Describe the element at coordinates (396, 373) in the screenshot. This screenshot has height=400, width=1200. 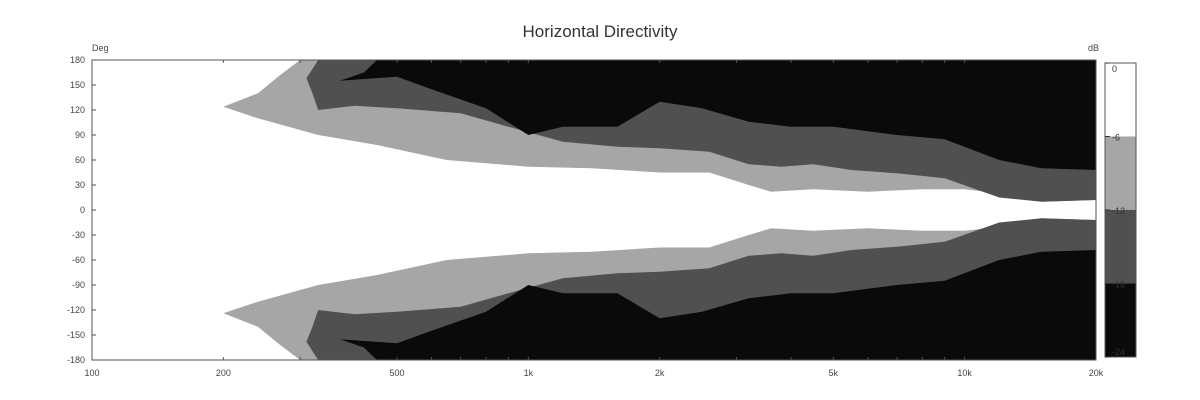
I see `x-tick-label: 500` at that location.